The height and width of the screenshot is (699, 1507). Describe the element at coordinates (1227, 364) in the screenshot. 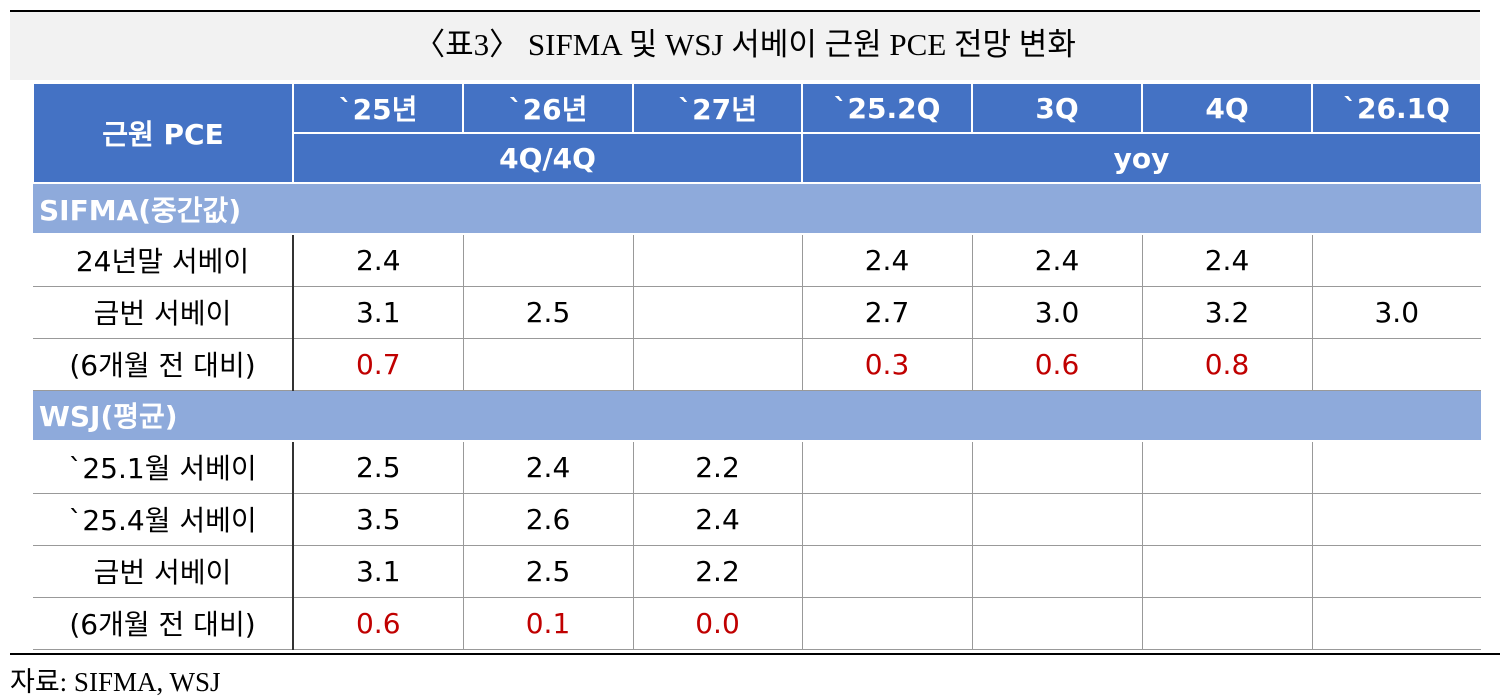

I see `cell: 0.8` at that location.